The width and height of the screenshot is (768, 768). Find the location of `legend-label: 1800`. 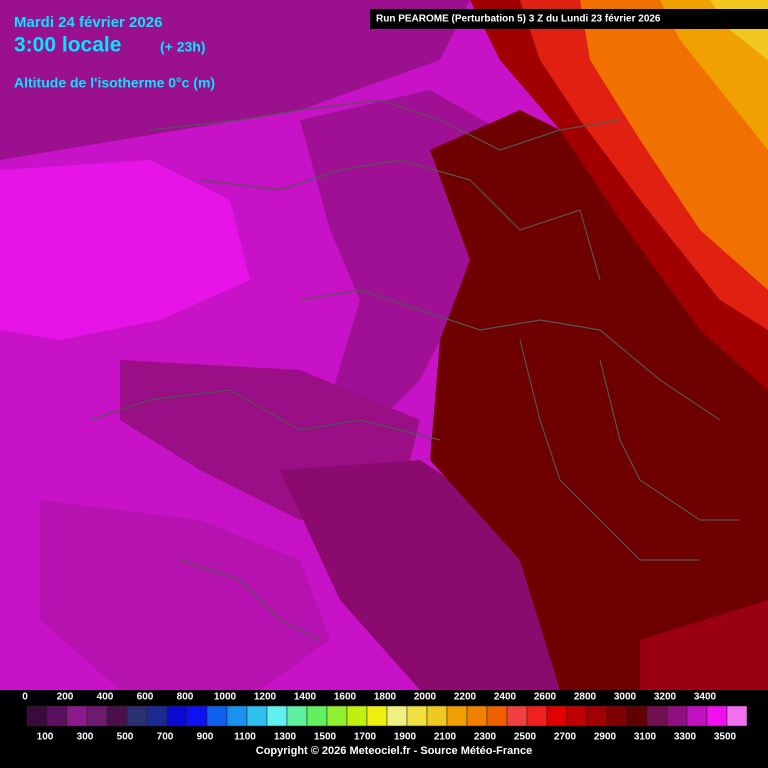

legend-label: 1800 is located at coordinates (385, 697).